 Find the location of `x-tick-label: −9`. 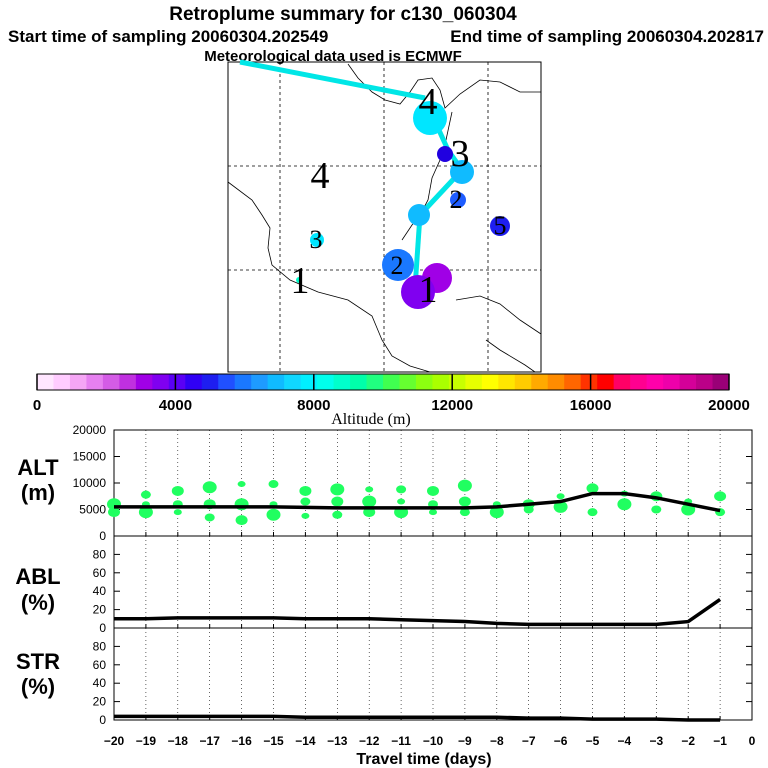

x-tick-label: −9 is located at coordinates (465, 741).